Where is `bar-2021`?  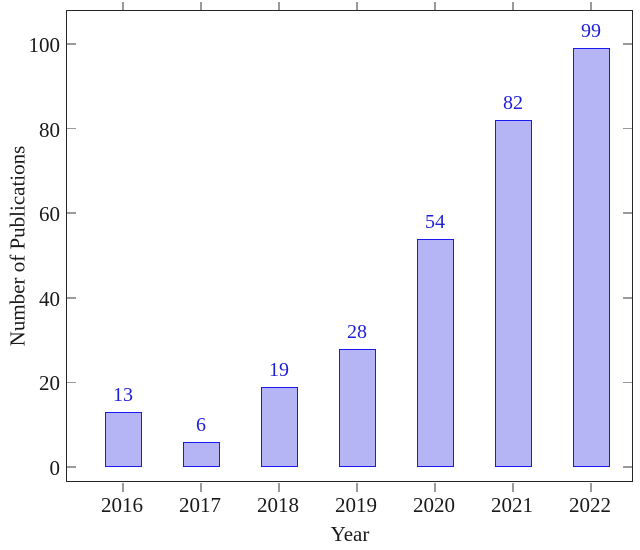
bar-2021 is located at coordinates (513, 293).